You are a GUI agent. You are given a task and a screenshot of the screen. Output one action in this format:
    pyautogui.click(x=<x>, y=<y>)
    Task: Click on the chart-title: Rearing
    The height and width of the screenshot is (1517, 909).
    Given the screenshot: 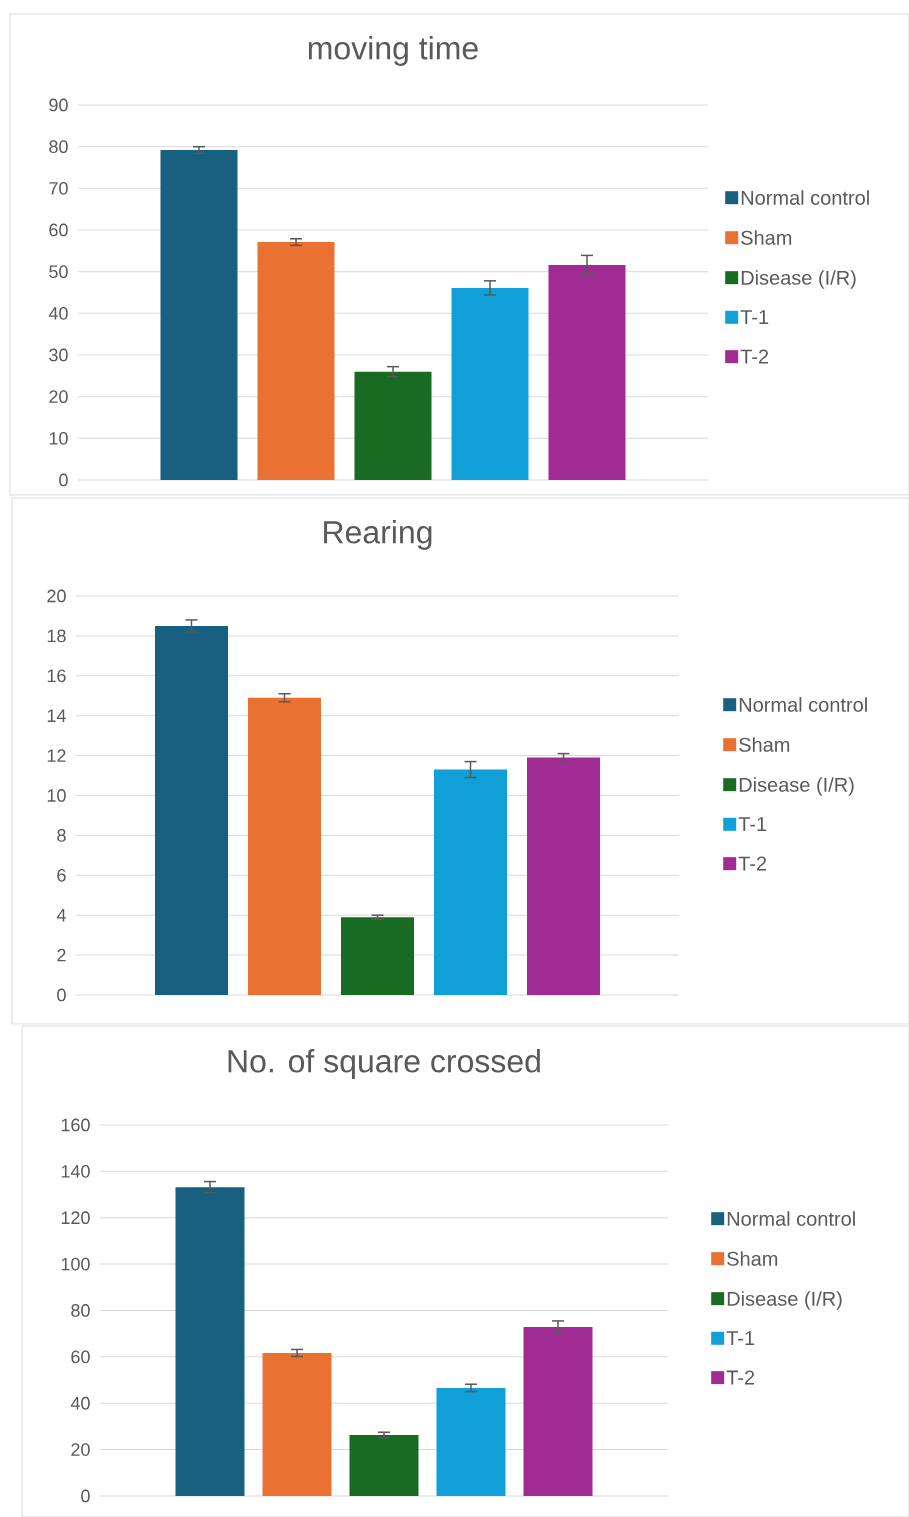 What is the action you would take?
    pyautogui.click(x=378, y=535)
    